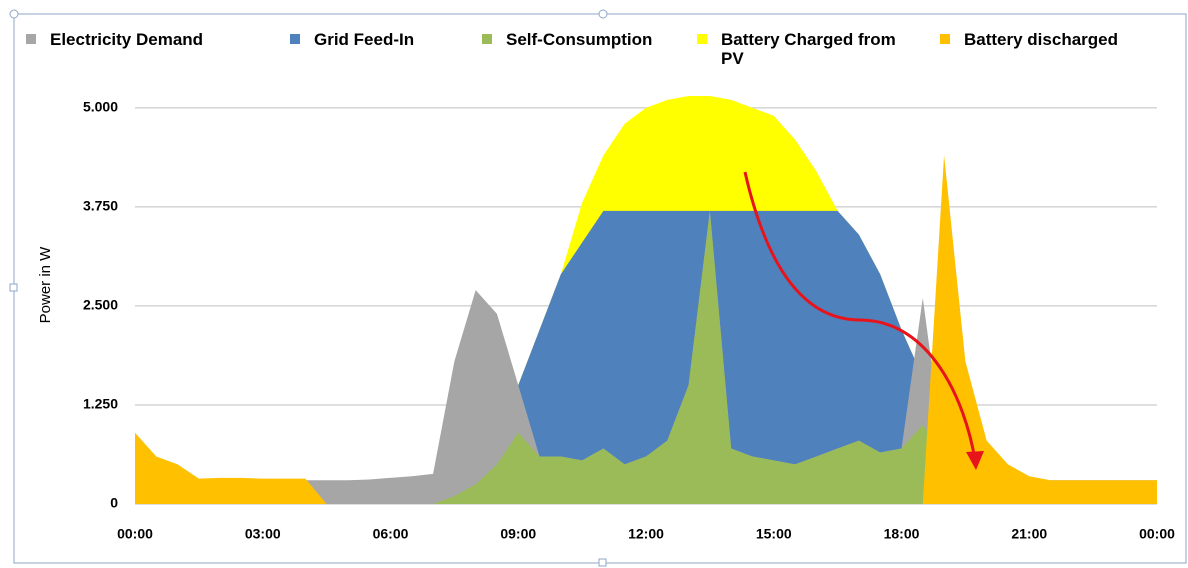 The image size is (1188, 568). I want to click on y-tick-label: 5.000, so click(100, 107).